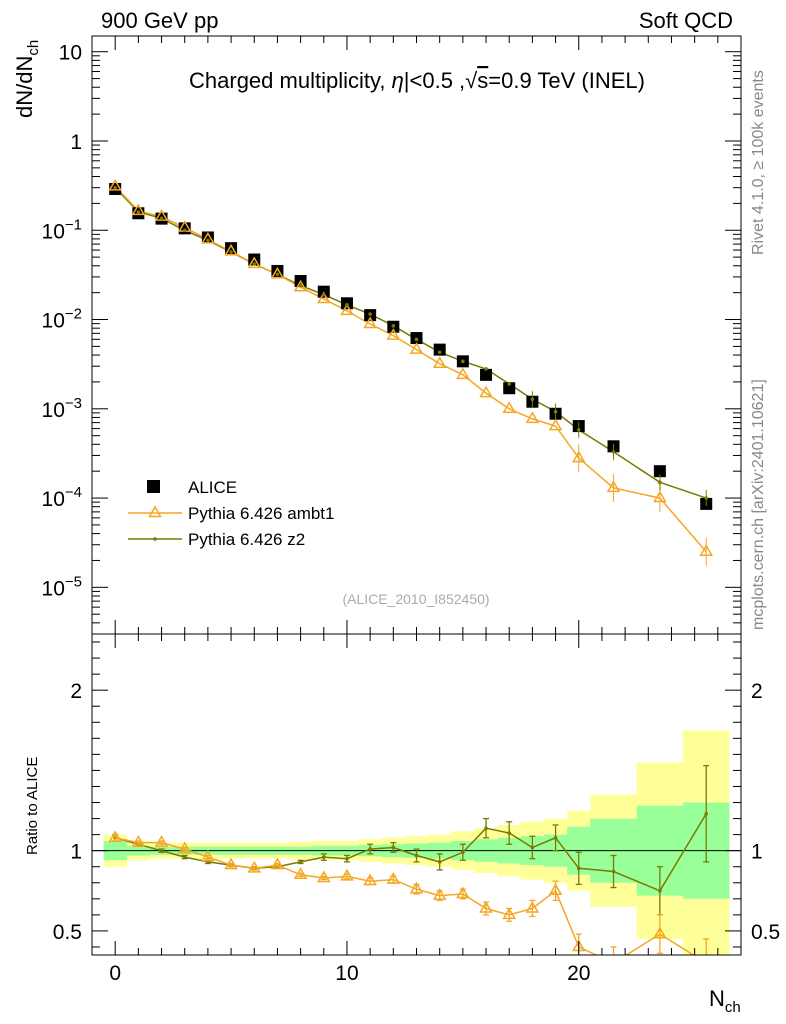 Image resolution: width=786 pixels, height=1024 pixels. What do you see at coordinates (62, 319) in the screenshot?
I see `main-y-tick-label: 10⁻²` at bounding box center [62, 319].